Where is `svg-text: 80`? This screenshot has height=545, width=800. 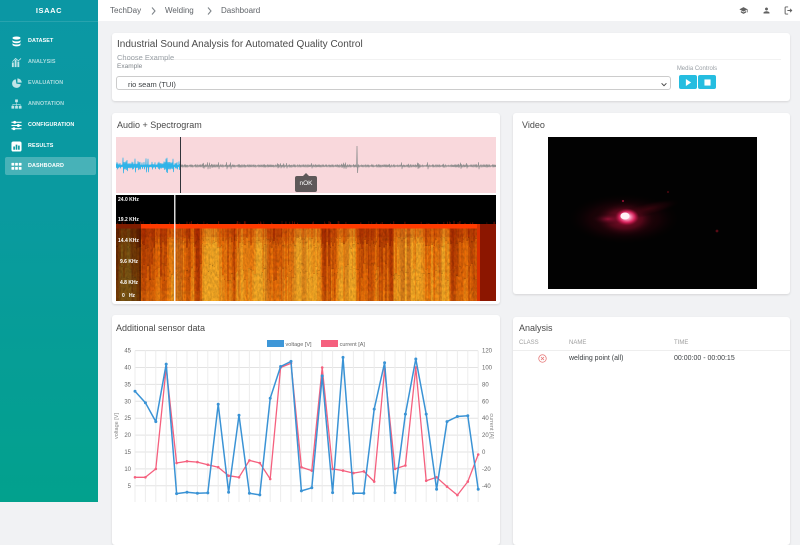
svg-text: 80 is located at coordinates (485, 385).